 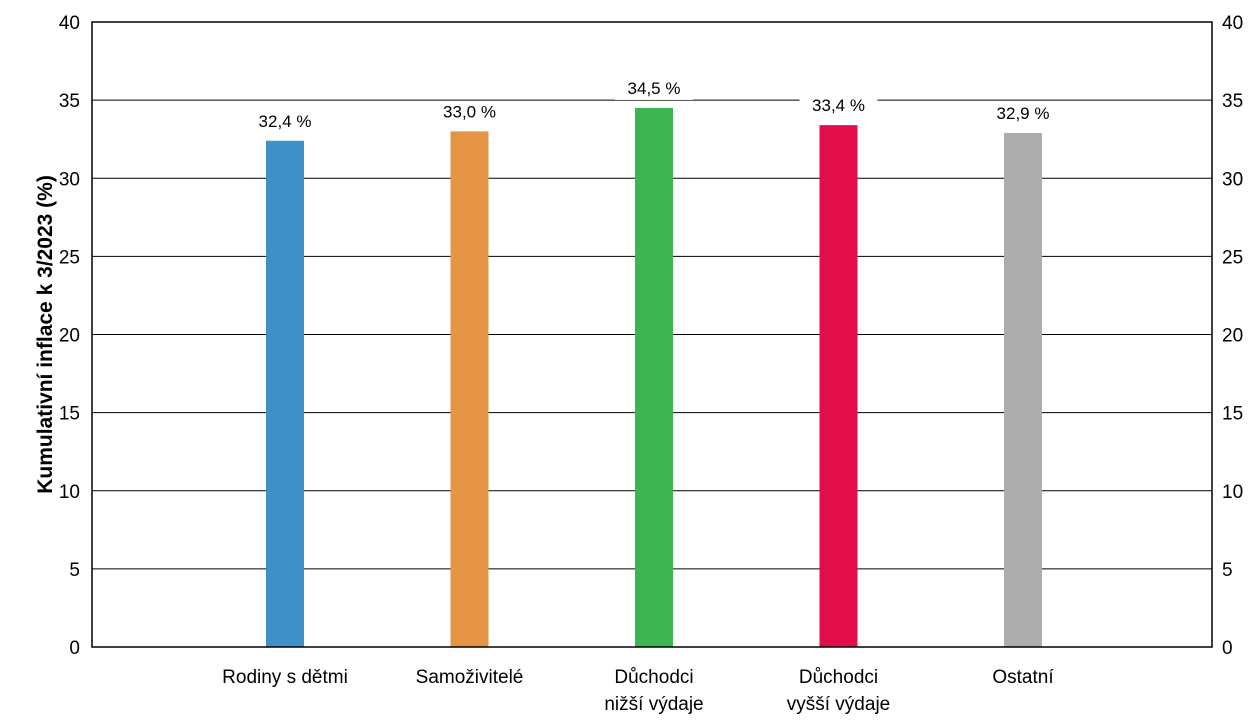 I want to click on y-tick-label-left: 25, so click(x=69, y=257).